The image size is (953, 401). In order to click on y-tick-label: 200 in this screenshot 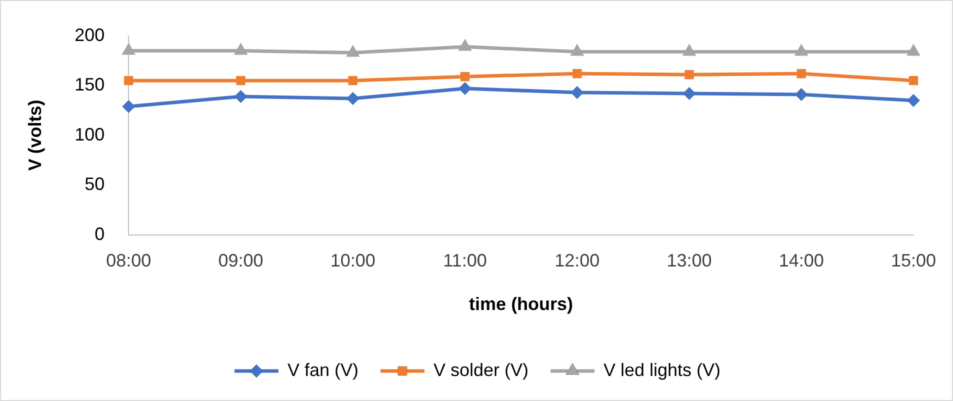, I will do `click(89, 34)`.